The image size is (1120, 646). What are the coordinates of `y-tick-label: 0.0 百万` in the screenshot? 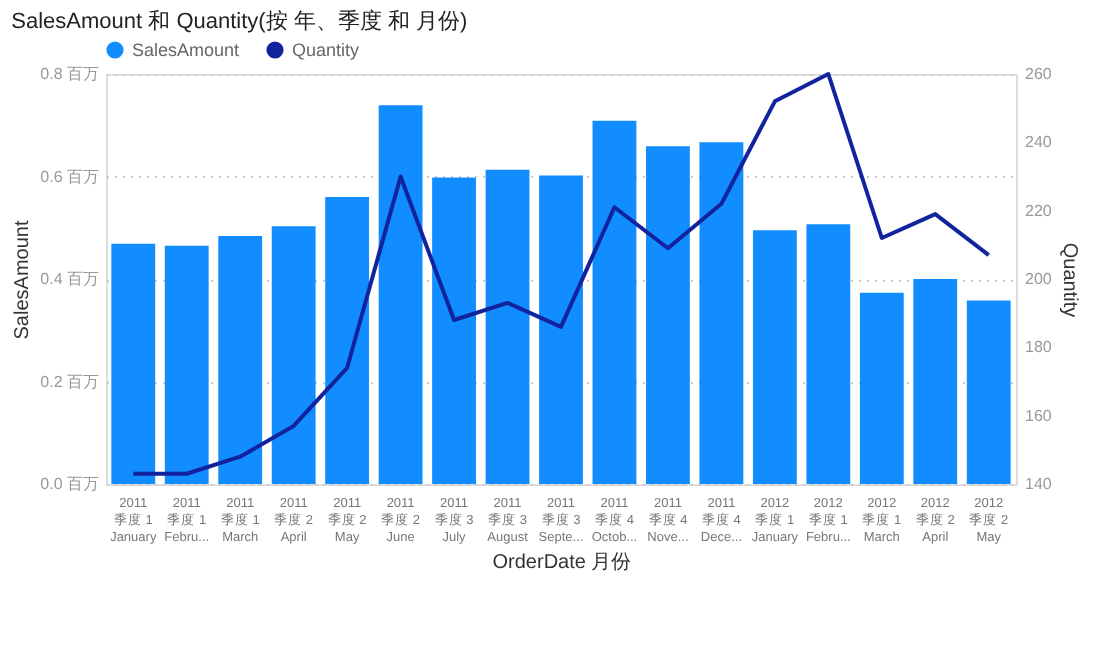 It's located at (69, 484).